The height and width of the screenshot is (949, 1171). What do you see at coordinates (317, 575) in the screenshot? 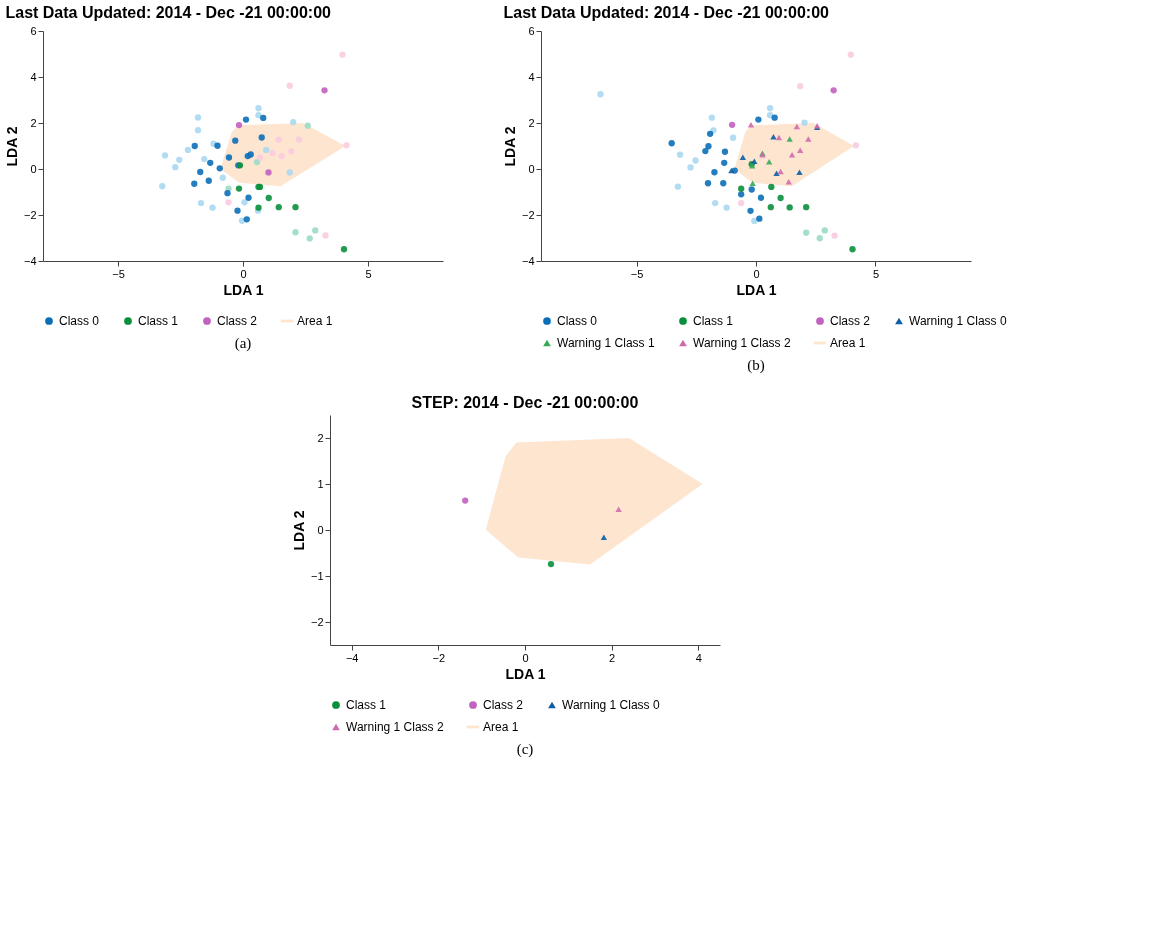
I see `y-tick-label: −1` at bounding box center [317, 575].